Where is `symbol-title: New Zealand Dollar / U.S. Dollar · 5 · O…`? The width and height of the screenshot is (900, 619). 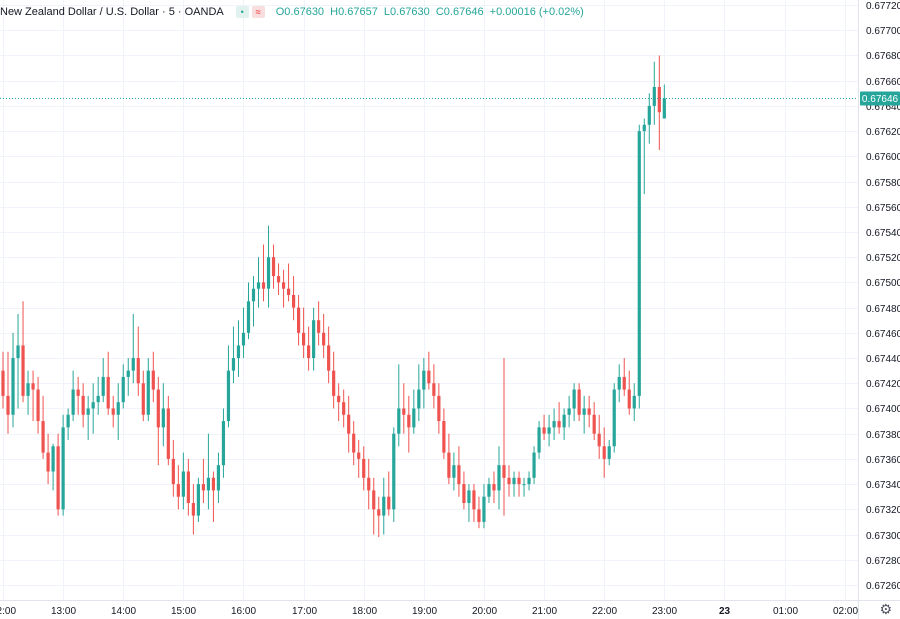 symbol-title: New Zealand Dollar / U.S. Dollar · 5 · O… is located at coordinates (112, 12).